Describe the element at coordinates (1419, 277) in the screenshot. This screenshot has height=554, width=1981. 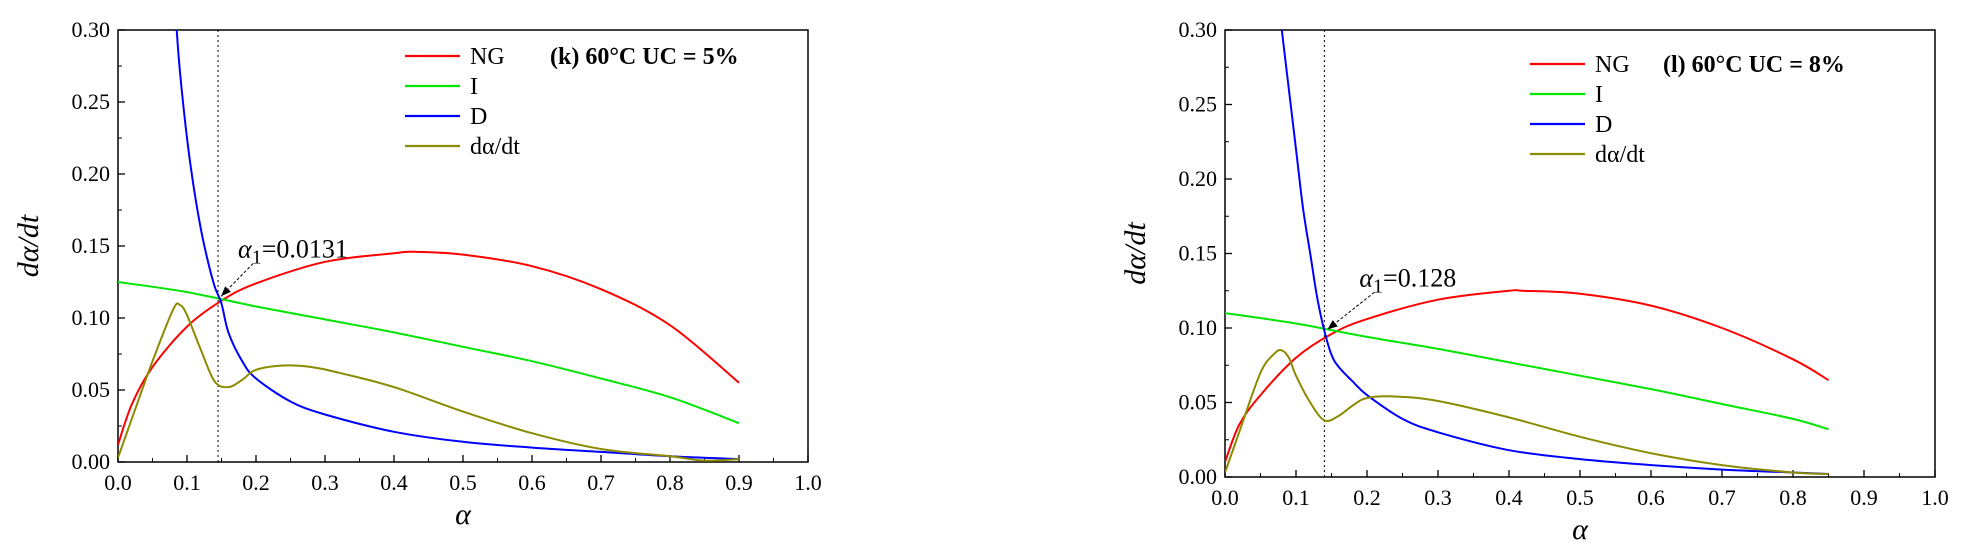
I see `alpha1-value: =0.128` at that location.